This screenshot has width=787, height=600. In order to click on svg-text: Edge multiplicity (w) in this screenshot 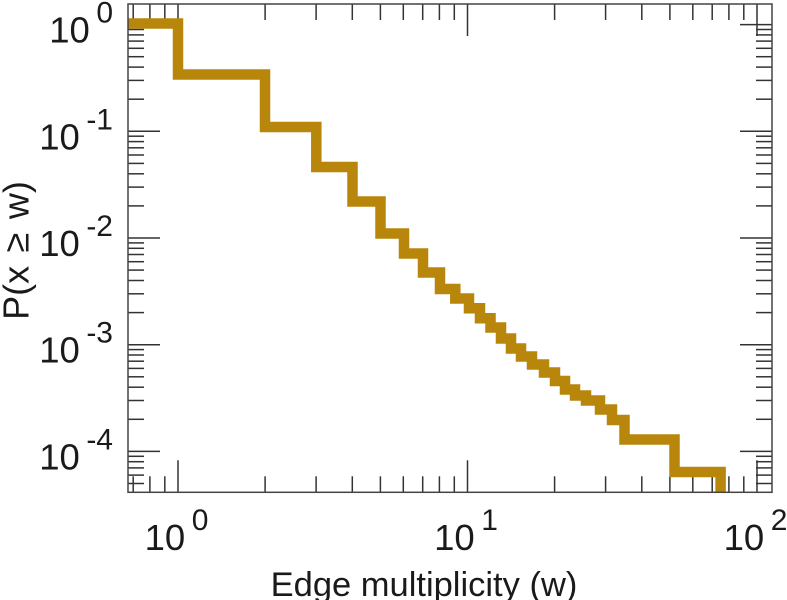, I will do `click(424, 583)`.